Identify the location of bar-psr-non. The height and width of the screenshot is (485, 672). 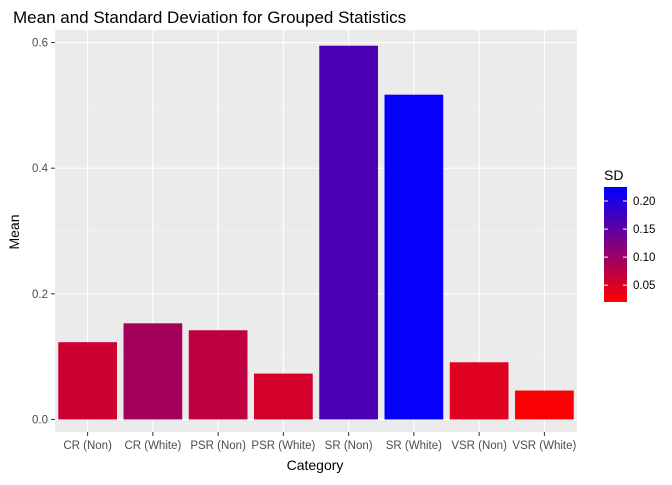
(218, 375).